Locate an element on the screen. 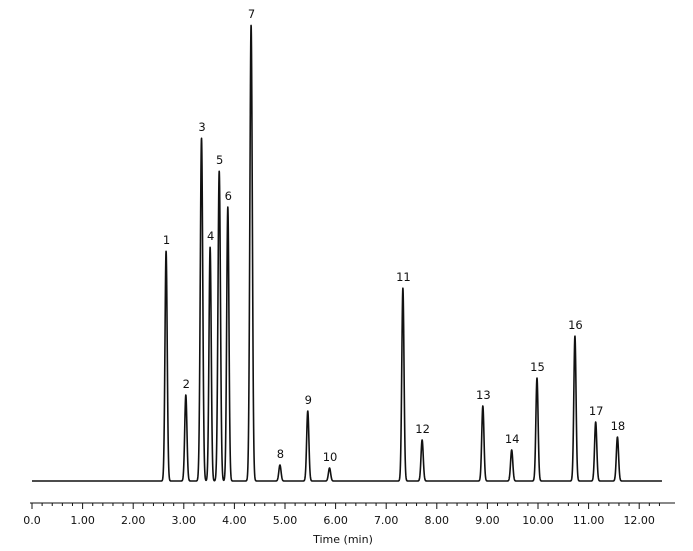 The width and height of the screenshot is (693, 551). x-tick-label: 0.0 is located at coordinates (32, 520).